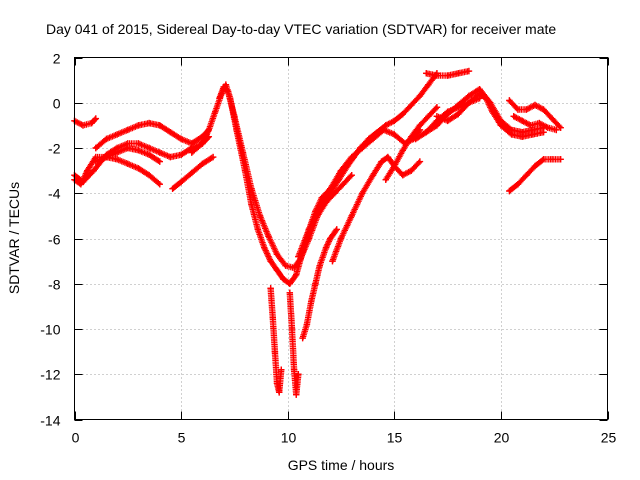  What do you see at coordinates (344, 438) in the screenshot?
I see `x-tick-labels: 0 5 10 15 20 25` at bounding box center [344, 438].